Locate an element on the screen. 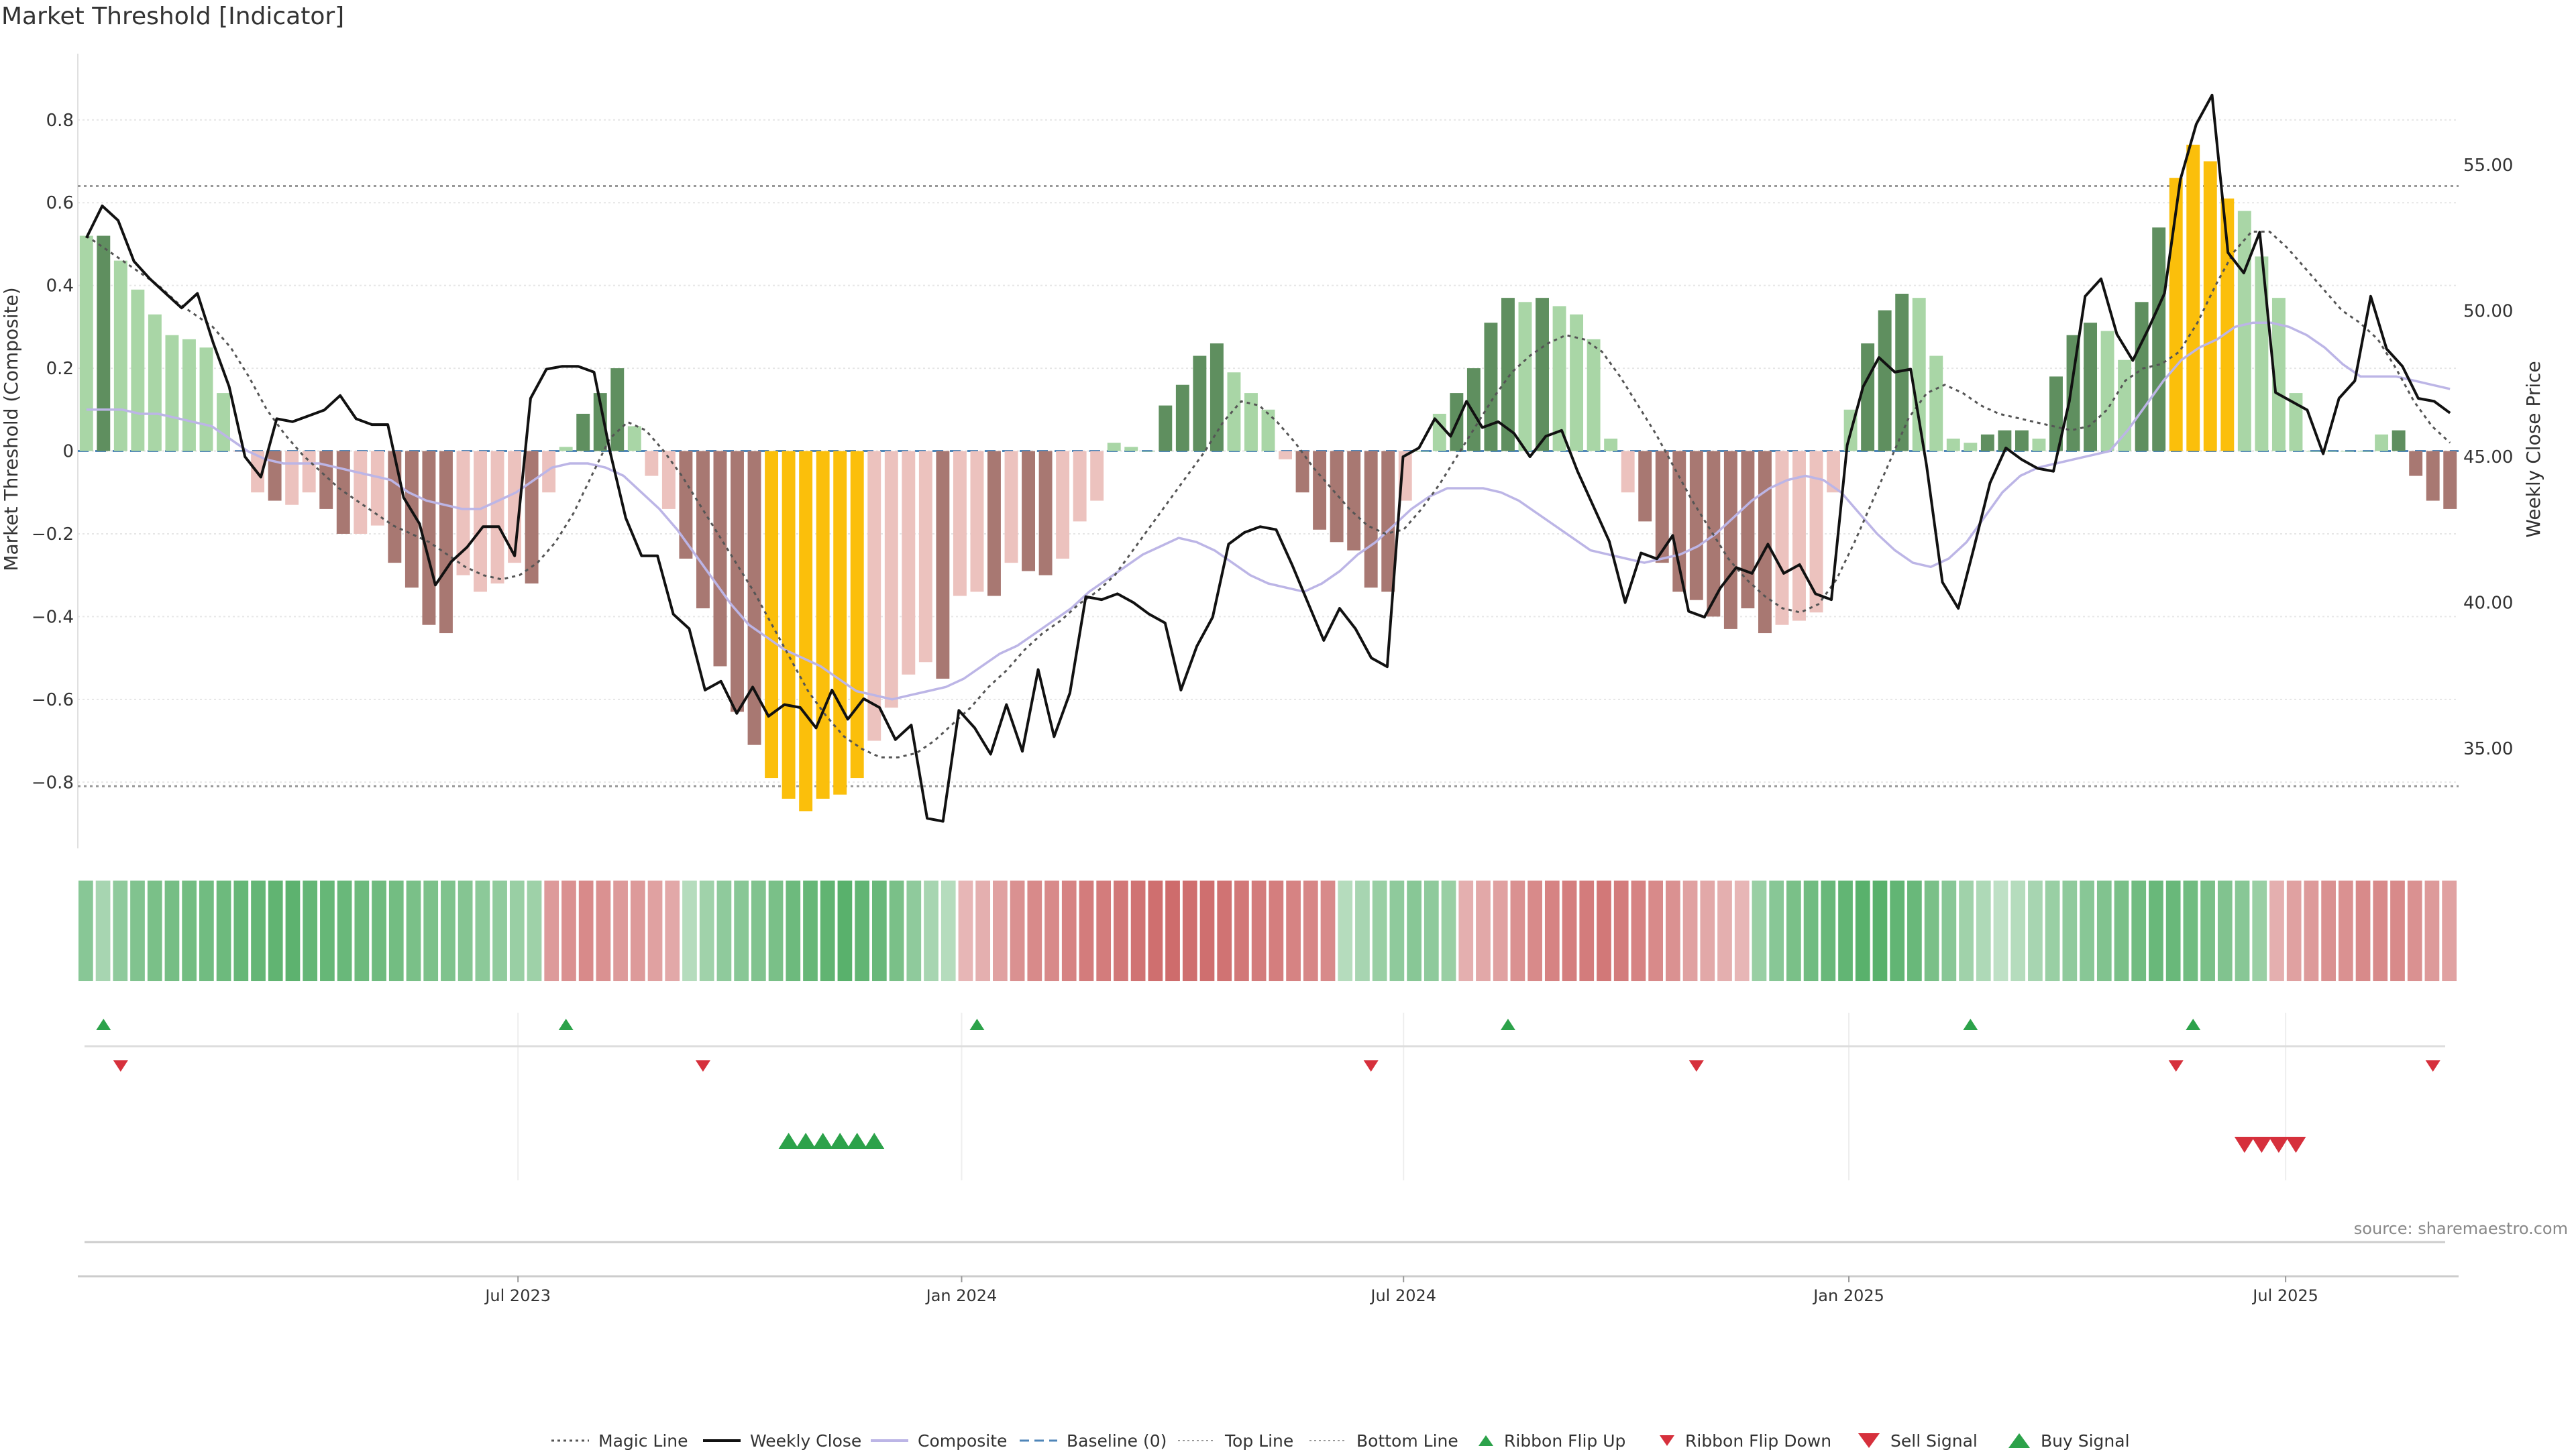 The image size is (2576, 1454). y-tick-label: −0.6 is located at coordinates (53, 700).